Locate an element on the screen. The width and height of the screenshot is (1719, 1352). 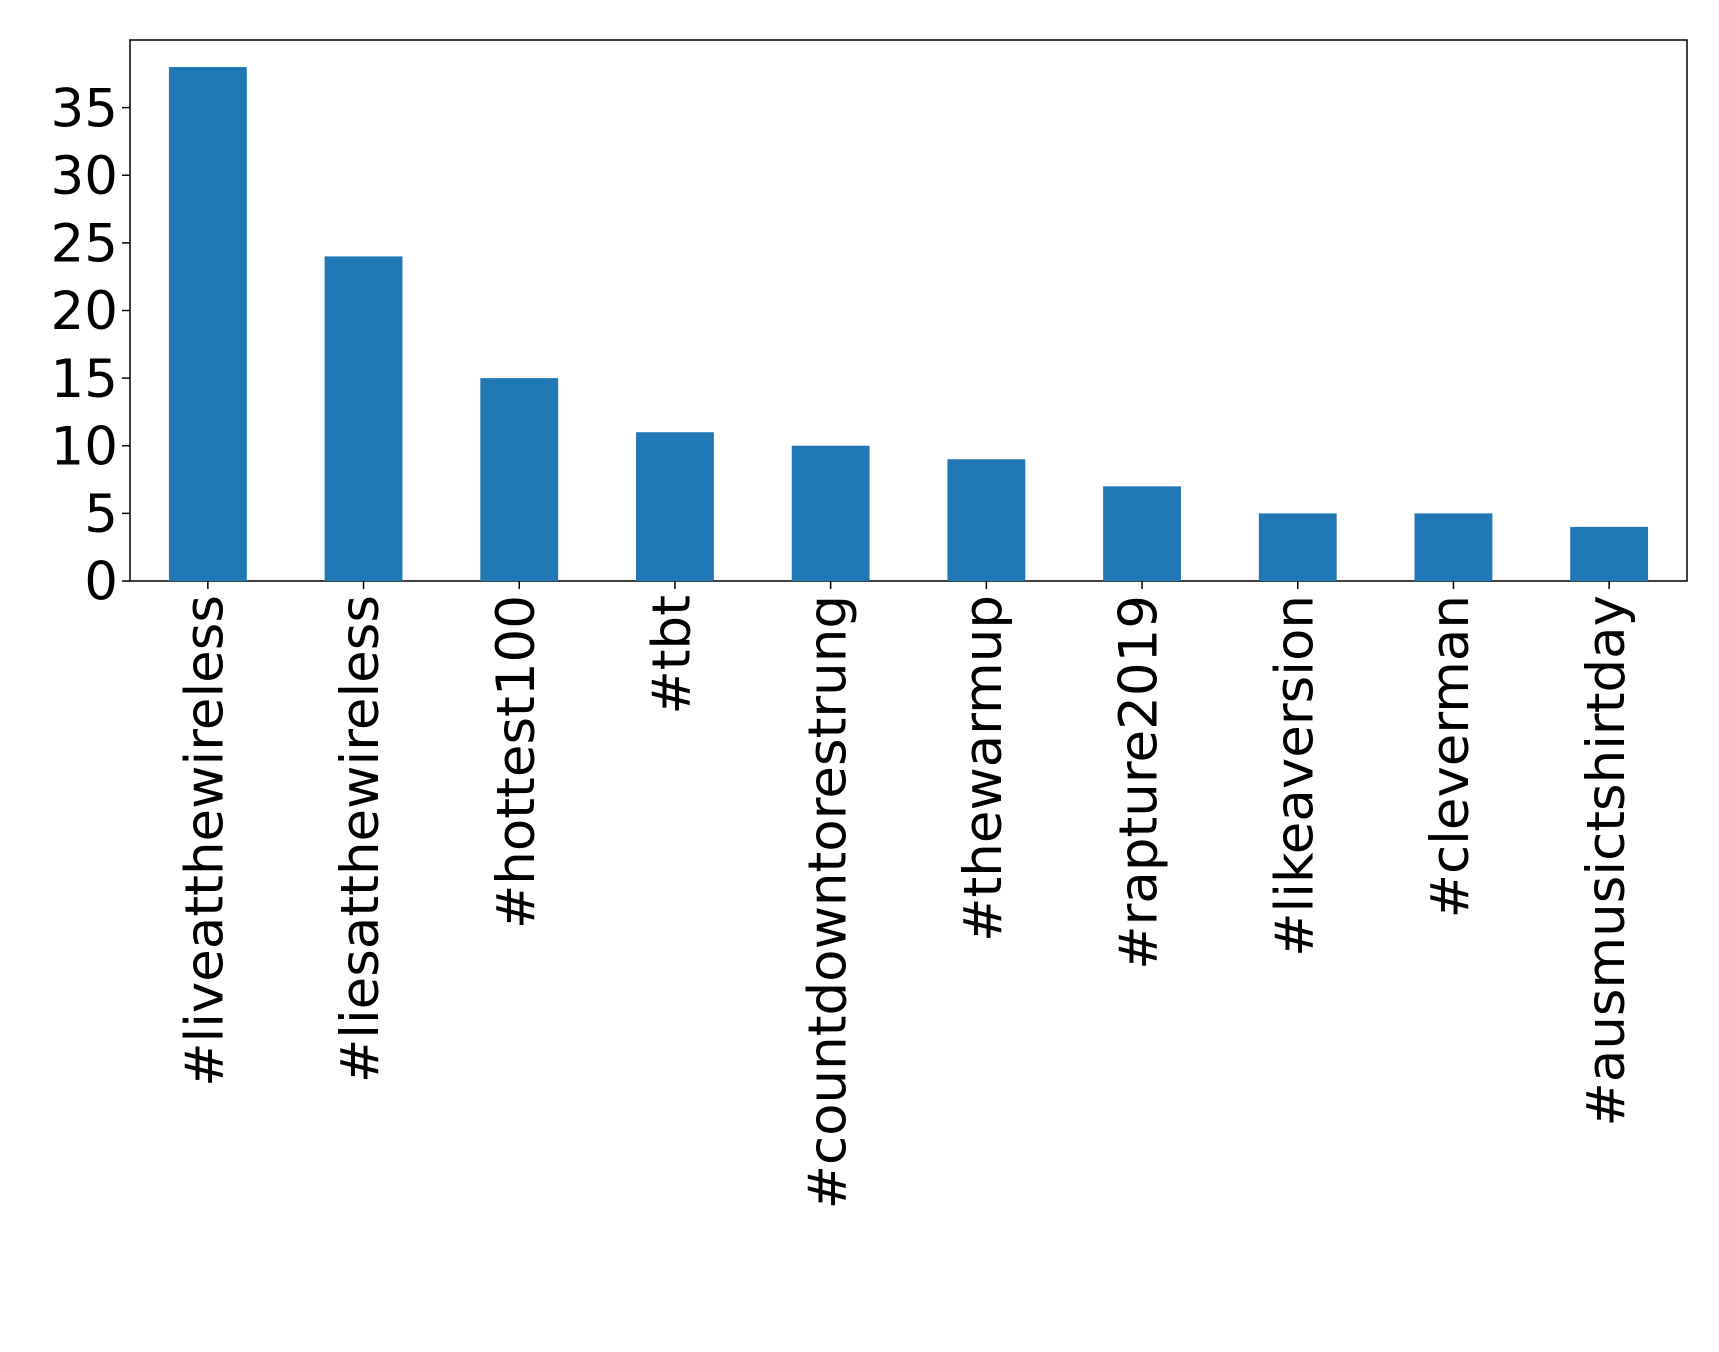
x-tick-label: #hottest100 is located at coordinates (516, 762).